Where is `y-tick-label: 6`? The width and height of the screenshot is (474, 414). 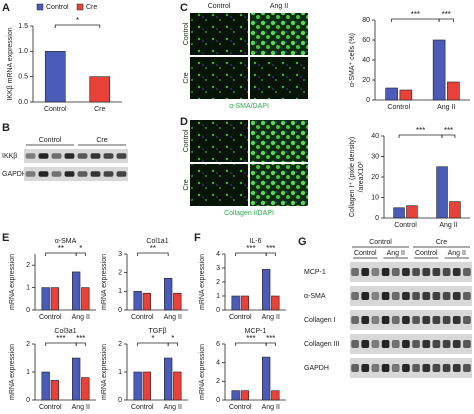 y-tick-label: 6 is located at coordinates (218, 344).